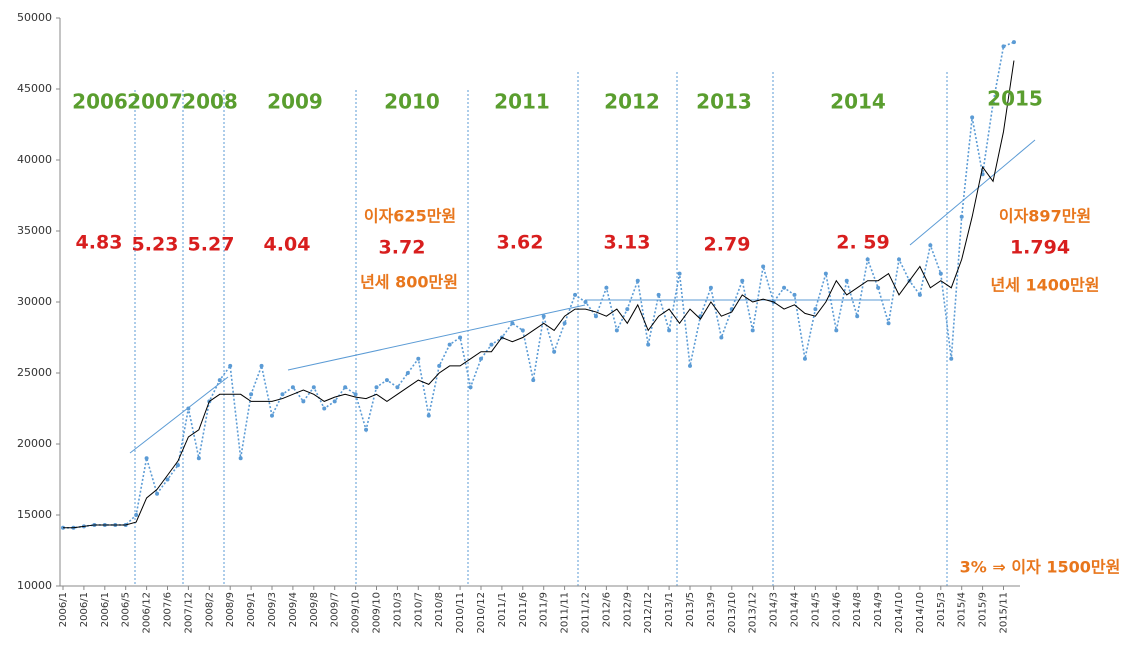 The height and width of the screenshot is (649, 1135). I want to click on annotation: 2012, so click(632, 102).